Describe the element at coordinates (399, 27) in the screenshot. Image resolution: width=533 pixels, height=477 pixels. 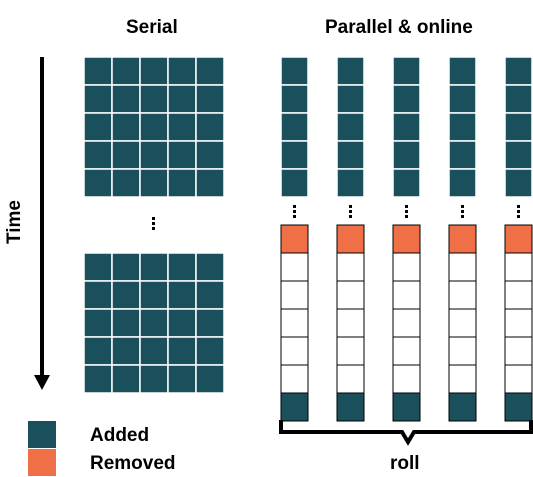
I see `parallel-online-title: Parallel & online` at that location.